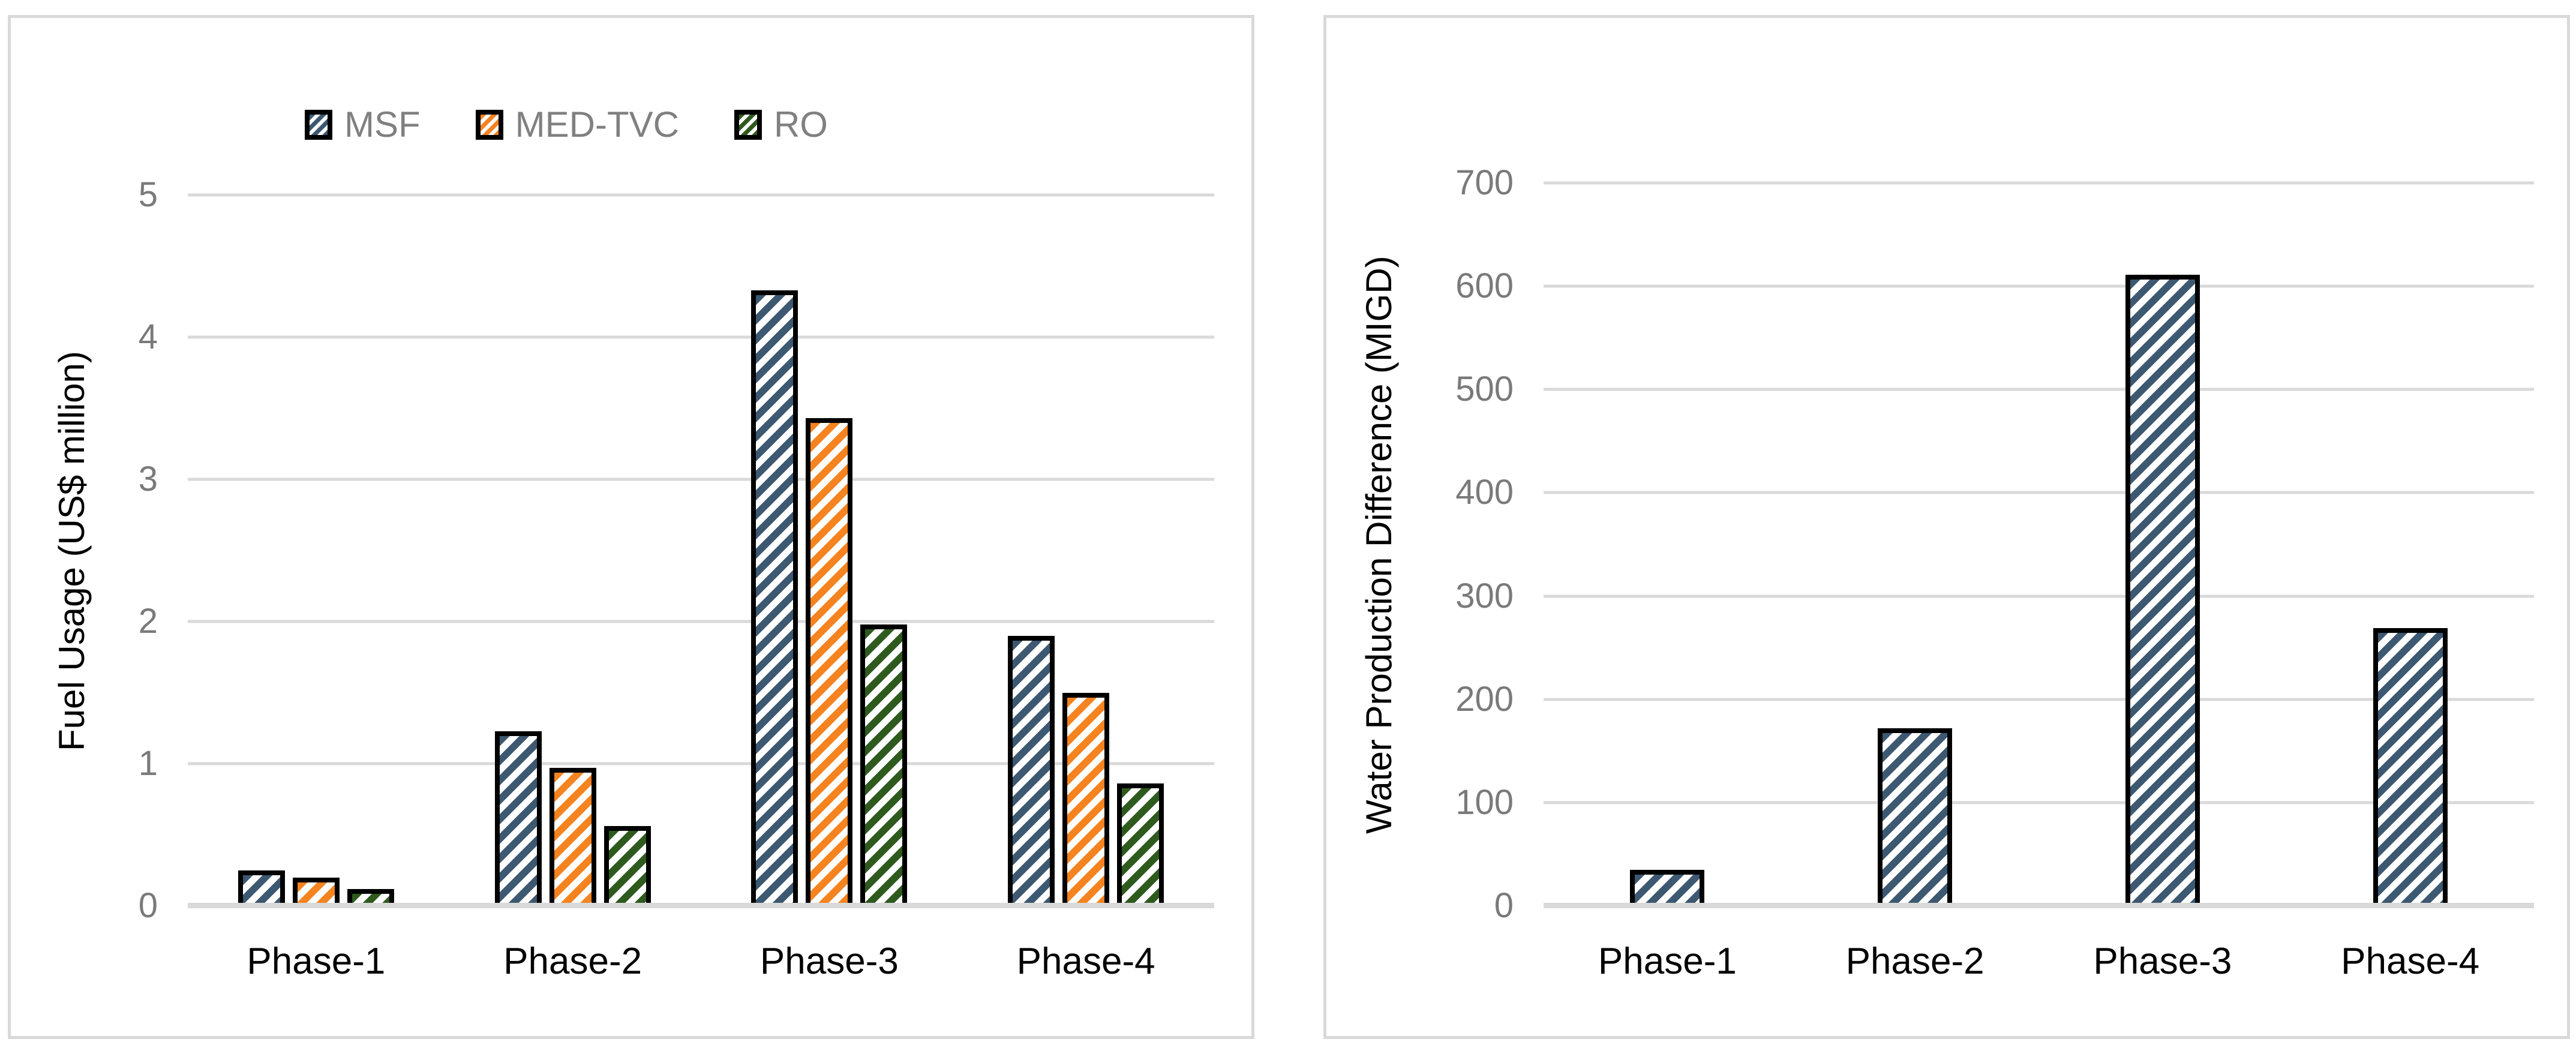 This screenshot has width=2576, height=1051. Describe the element at coordinates (800, 124) in the screenshot. I see `legend-label-ro: RO` at that location.